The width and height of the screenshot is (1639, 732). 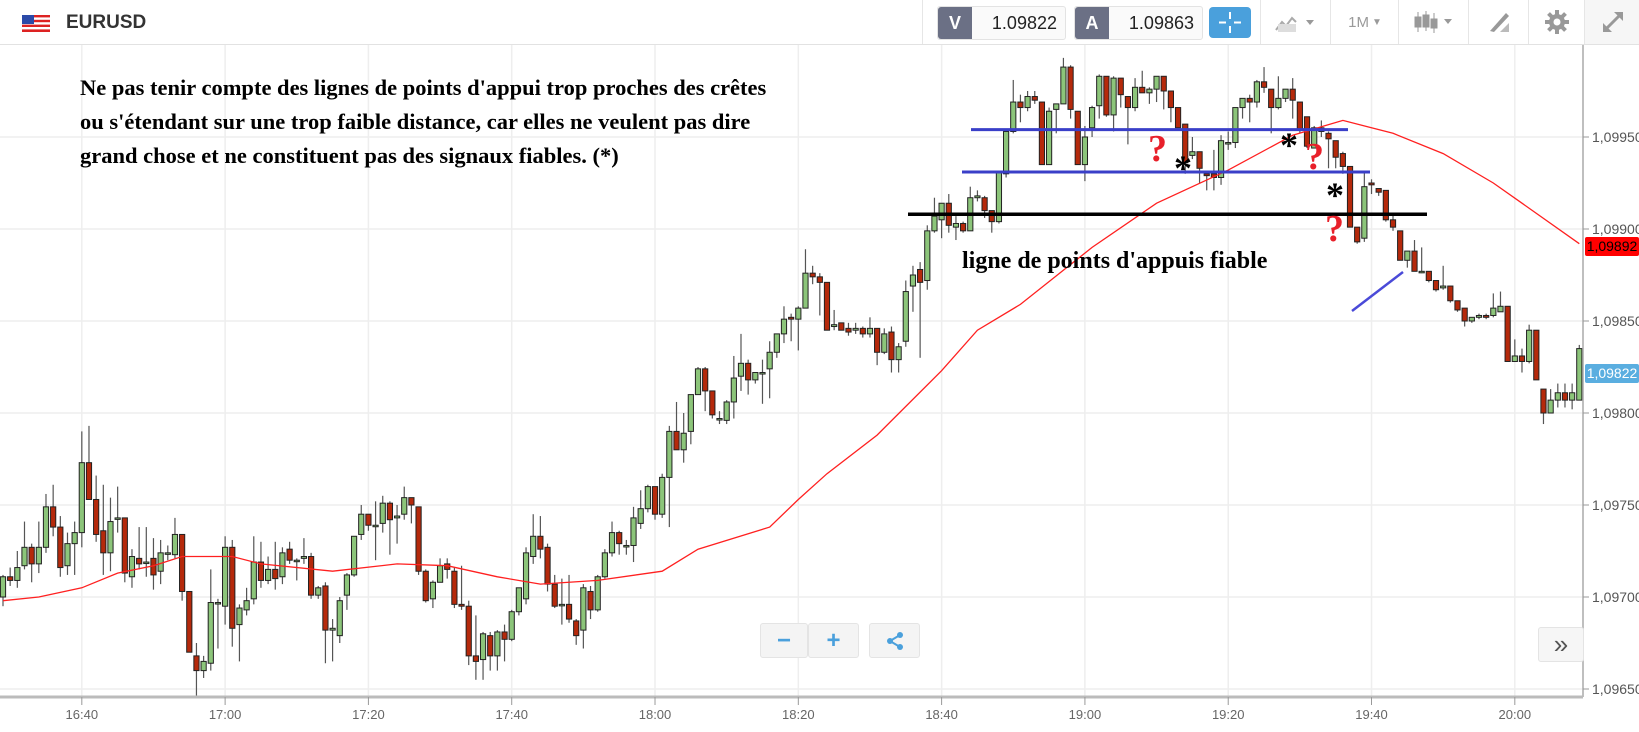 I want to click on chart-type-button, so click(x=1295, y=22).